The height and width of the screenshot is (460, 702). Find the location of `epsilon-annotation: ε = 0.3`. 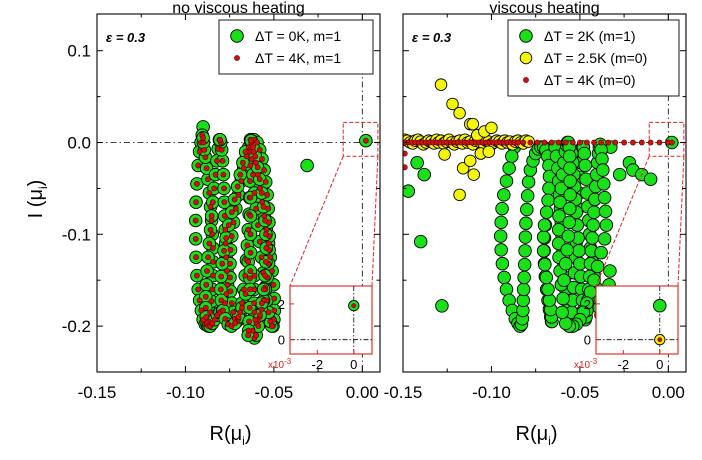

epsilon-annotation: ε = 0.3 is located at coordinates (432, 37).